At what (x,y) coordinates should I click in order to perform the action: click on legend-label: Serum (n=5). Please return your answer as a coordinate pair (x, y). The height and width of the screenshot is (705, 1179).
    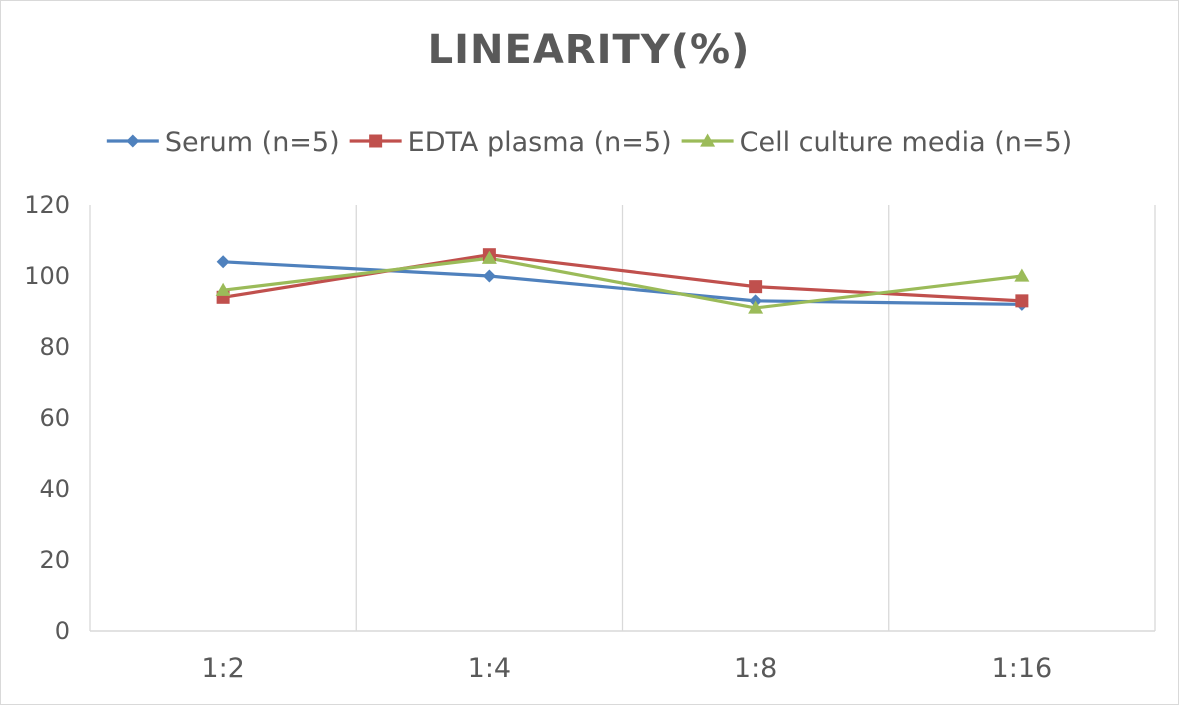
    Looking at the image, I should click on (252, 142).